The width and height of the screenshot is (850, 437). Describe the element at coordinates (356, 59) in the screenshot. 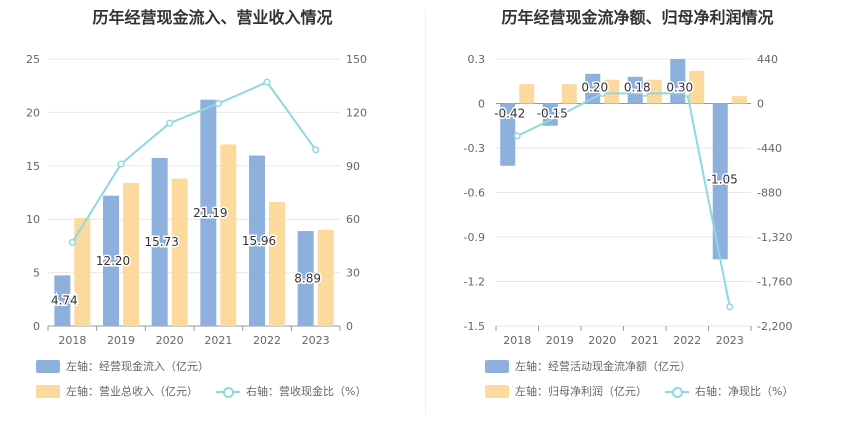

I see `right-axis-tick-label: 150` at that location.